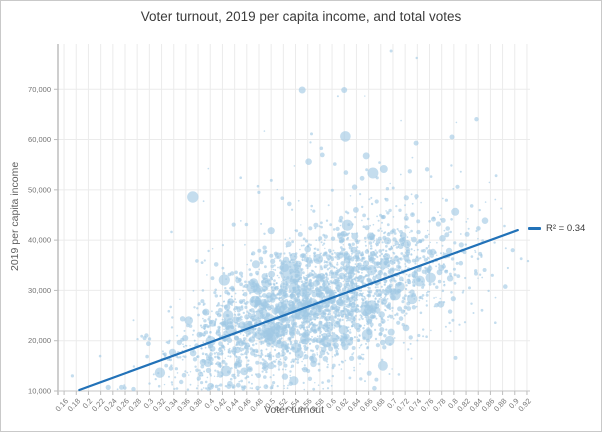  What do you see at coordinates (566, 228) in the screenshot?
I see `legend-label: R² = 0.34` at bounding box center [566, 228].